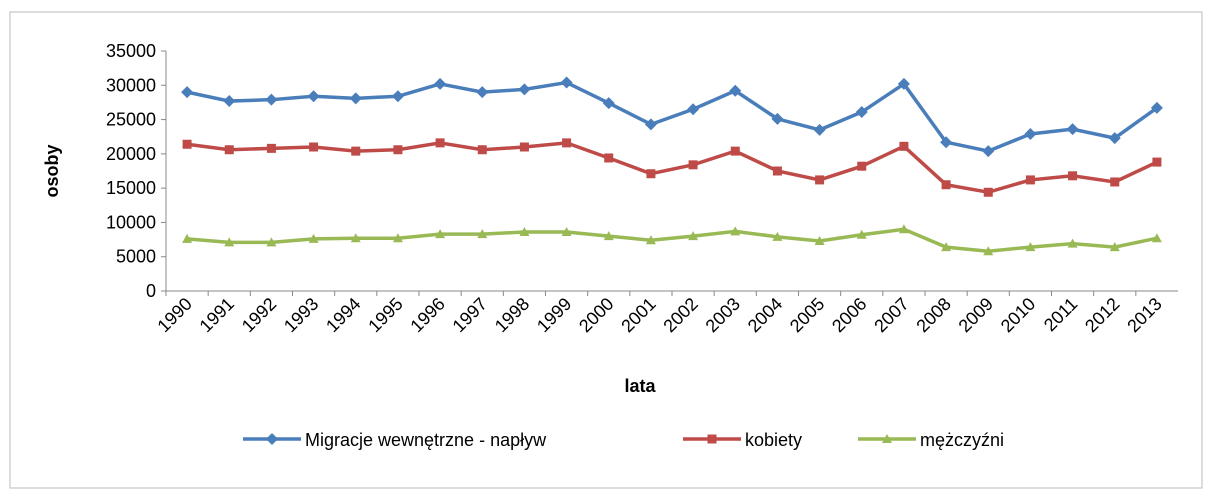 Image resolution: width=1209 pixels, height=496 pixels. I want to click on y-tick-label: 5000, so click(136, 257).